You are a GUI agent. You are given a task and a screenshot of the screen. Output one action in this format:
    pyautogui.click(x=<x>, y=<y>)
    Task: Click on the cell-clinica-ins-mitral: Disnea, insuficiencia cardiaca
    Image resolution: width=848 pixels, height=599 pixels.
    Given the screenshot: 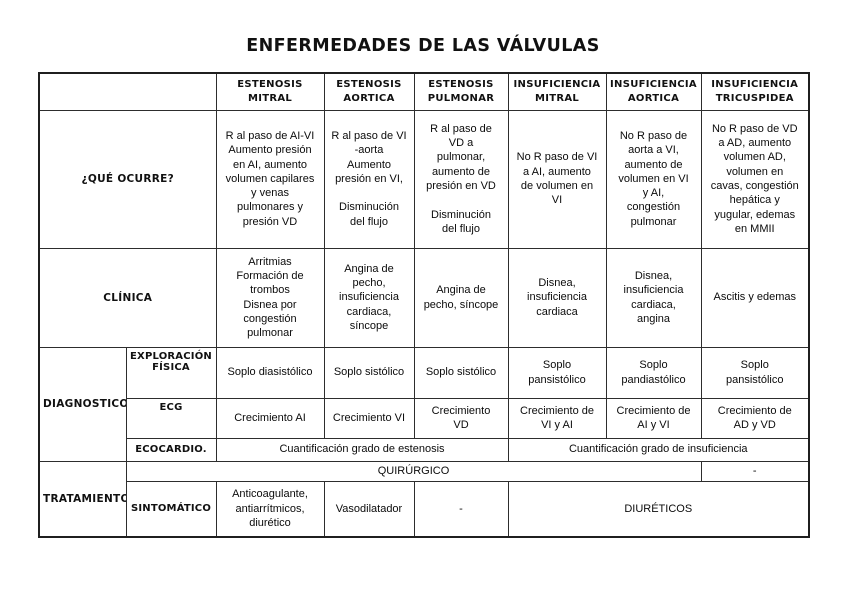 What is the action you would take?
    pyautogui.click(x=557, y=297)
    